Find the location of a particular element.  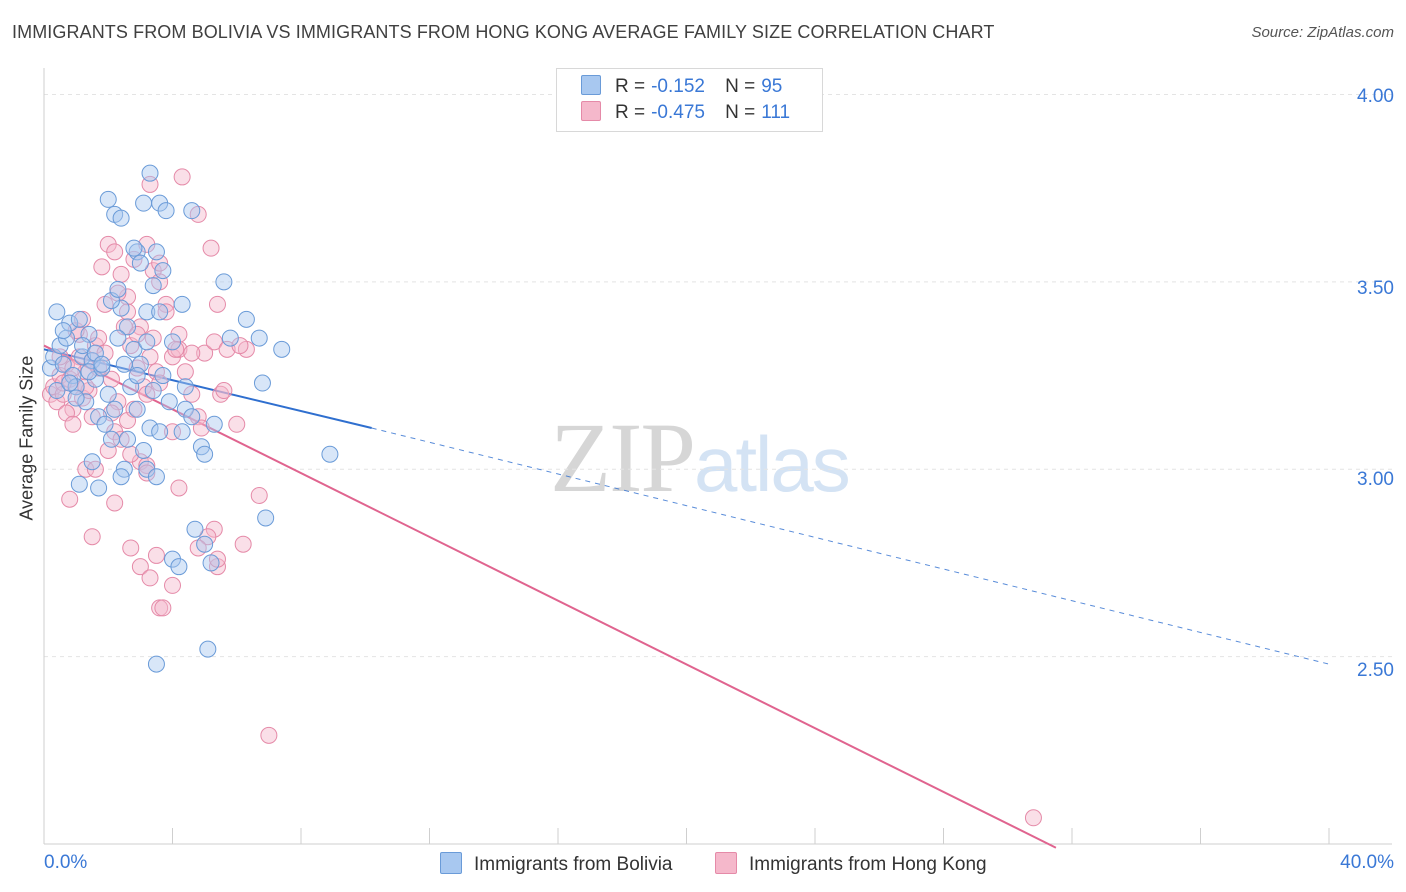

bolivia-trend-line is located at coordinates (207, 388).